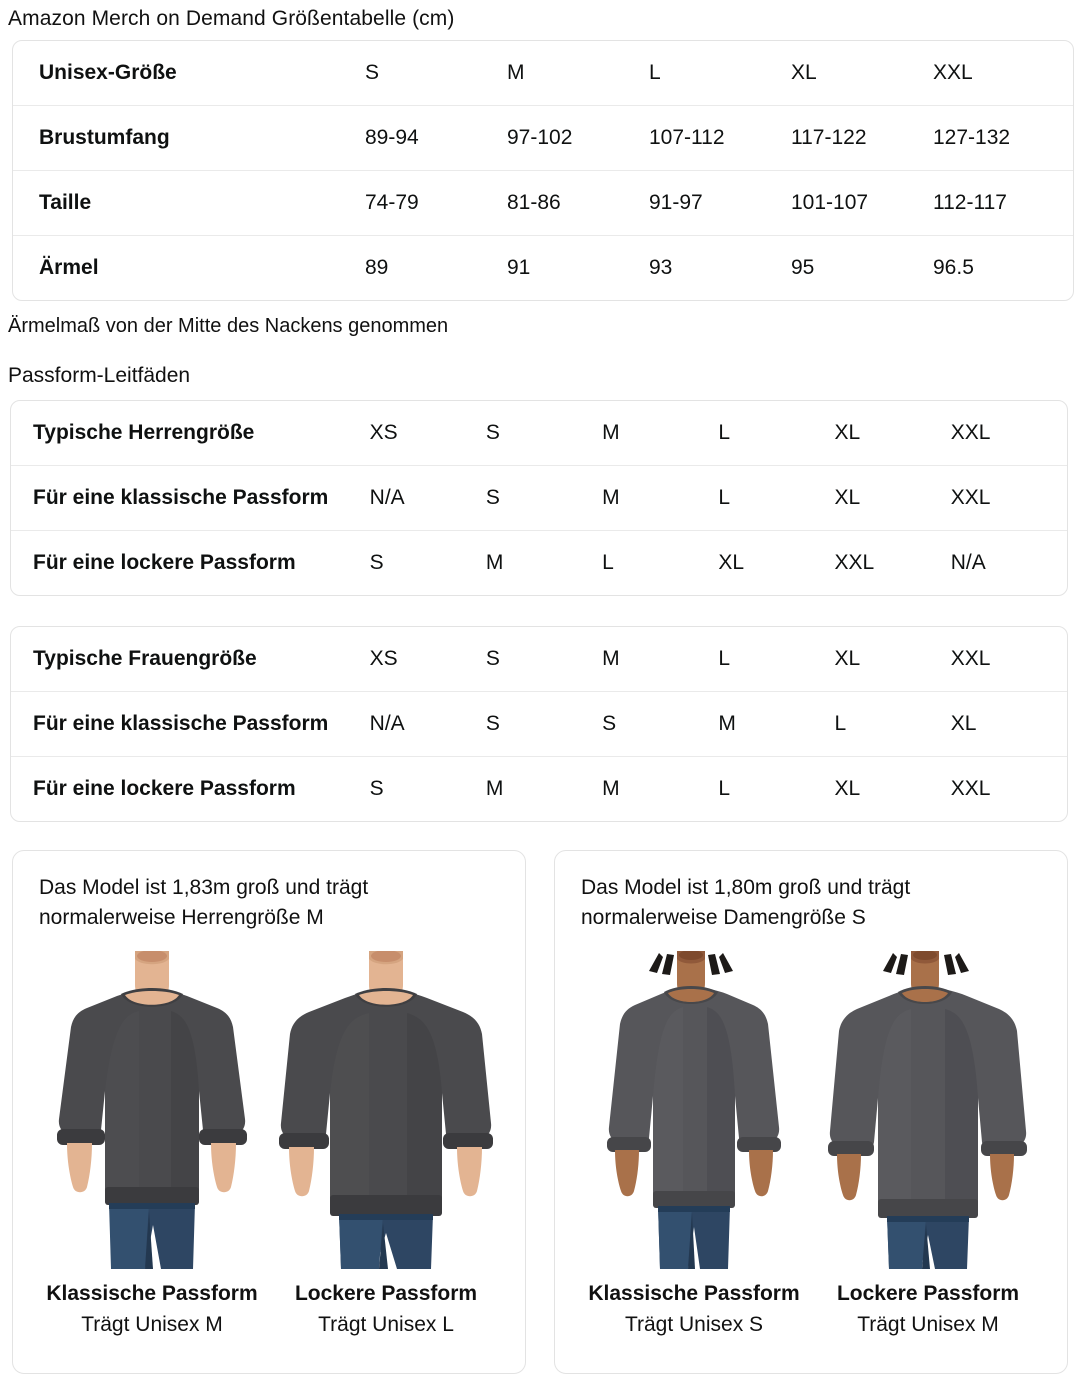  Describe the element at coordinates (386, 1324) in the screenshot. I see `size-label: Trägt Unisex L` at that location.